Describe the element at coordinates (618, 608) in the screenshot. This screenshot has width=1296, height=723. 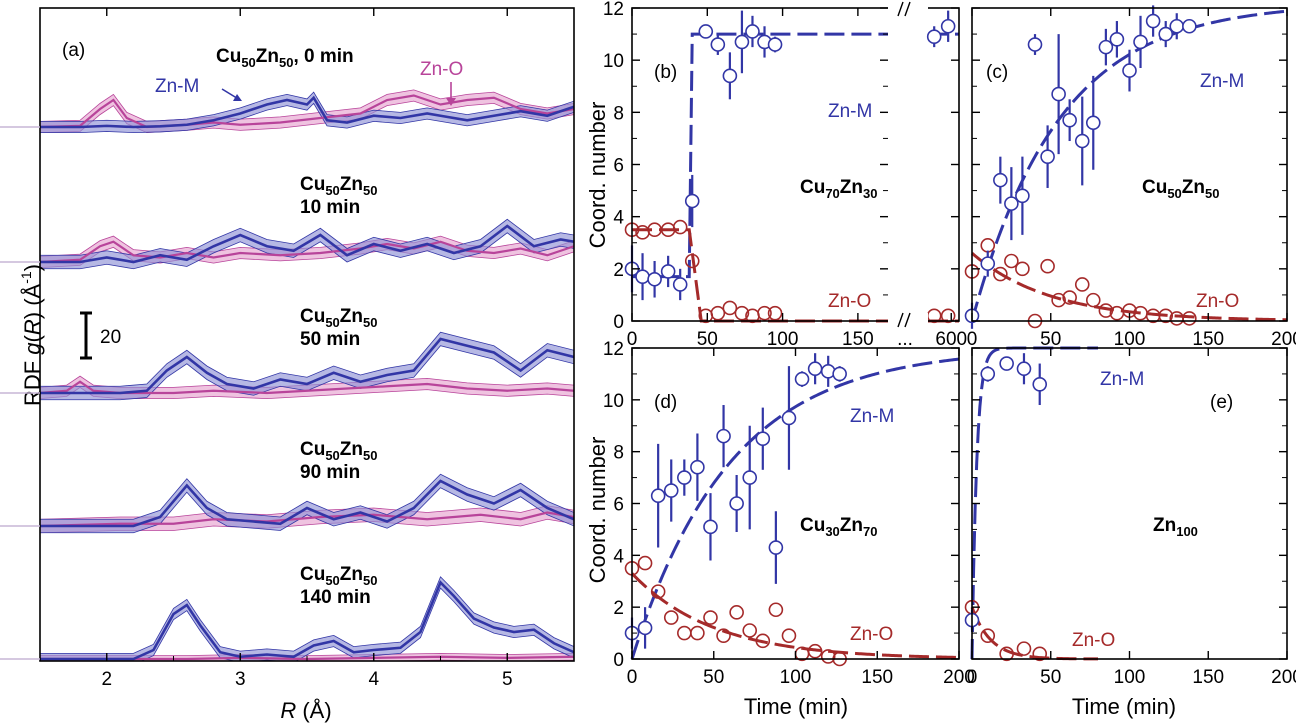
I see `ytick-label: 2` at that location.